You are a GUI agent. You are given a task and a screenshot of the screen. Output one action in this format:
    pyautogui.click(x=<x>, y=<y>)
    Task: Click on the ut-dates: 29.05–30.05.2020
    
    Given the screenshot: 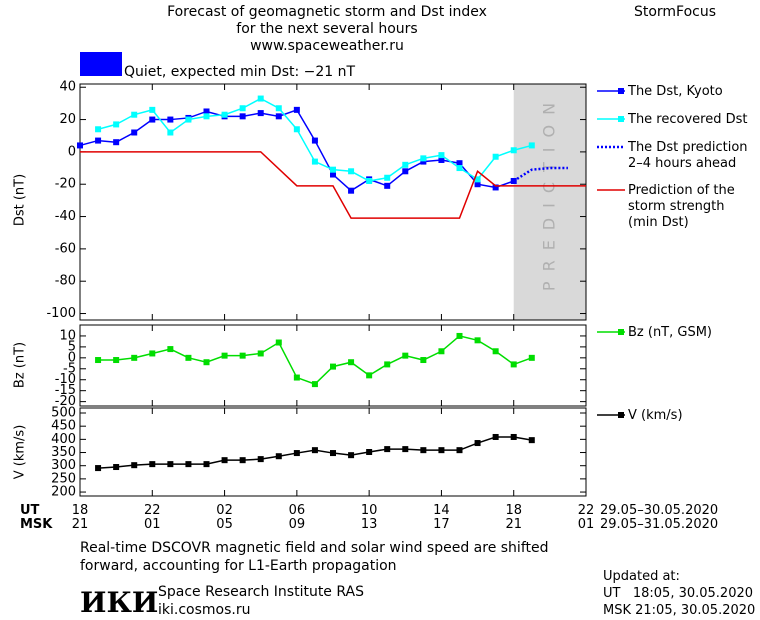 What is the action you would take?
    pyautogui.click(x=659, y=510)
    